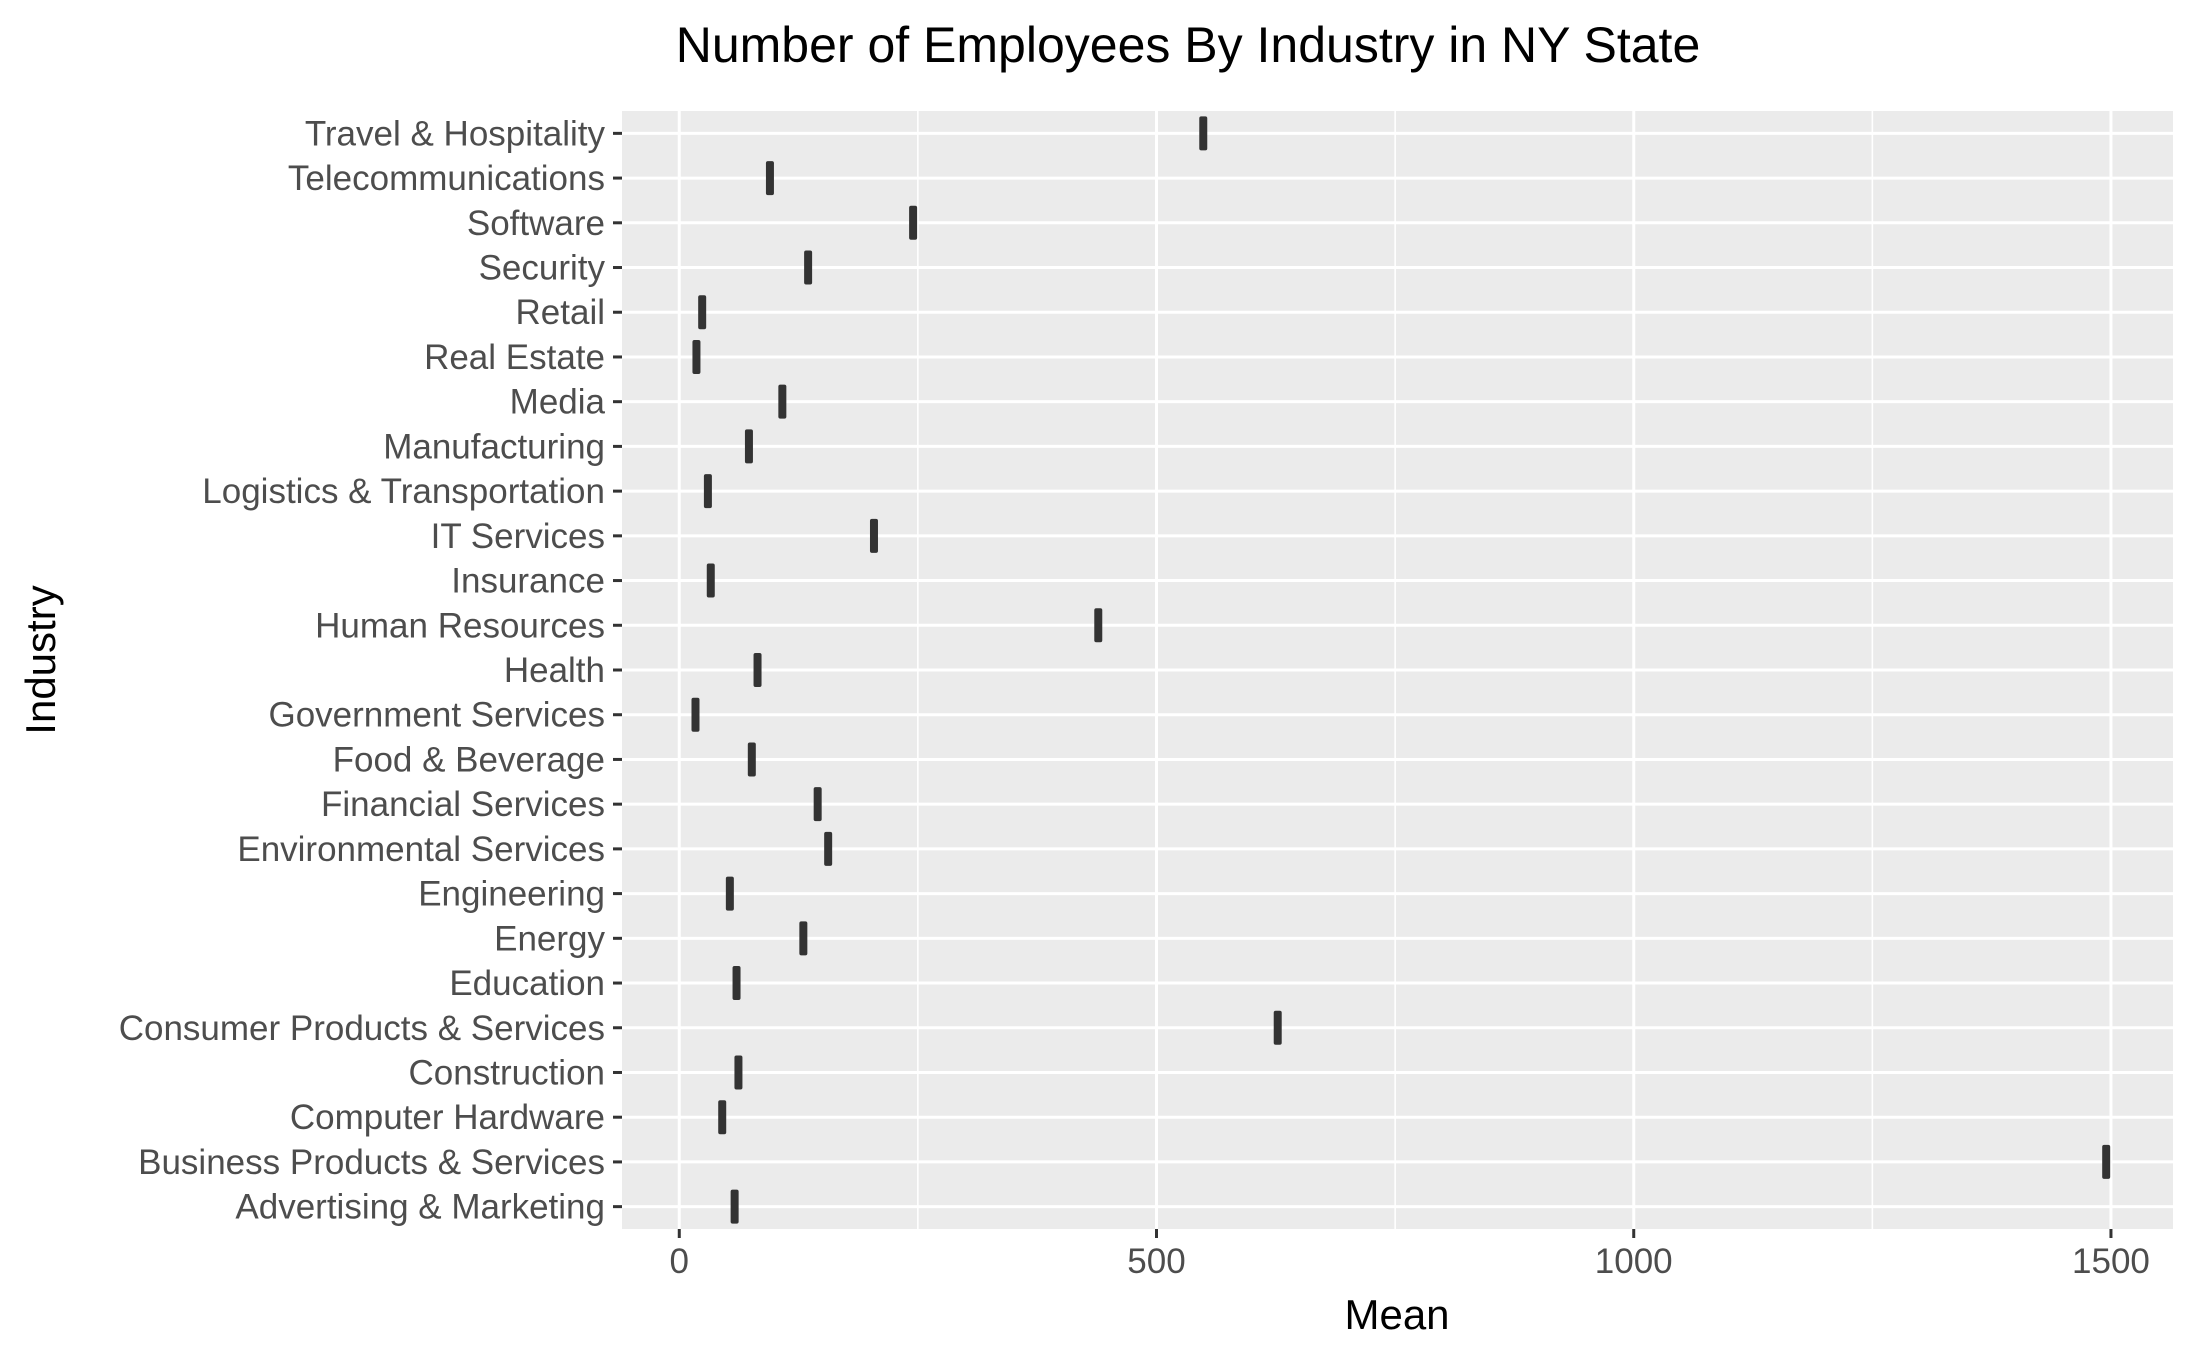 This screenshot has height=1350, width=2187. What do you see at coordinates (1396, 1314) in the screenshot?
I see `x-axis-title: Mean` at bounding box center [1396, 1314].